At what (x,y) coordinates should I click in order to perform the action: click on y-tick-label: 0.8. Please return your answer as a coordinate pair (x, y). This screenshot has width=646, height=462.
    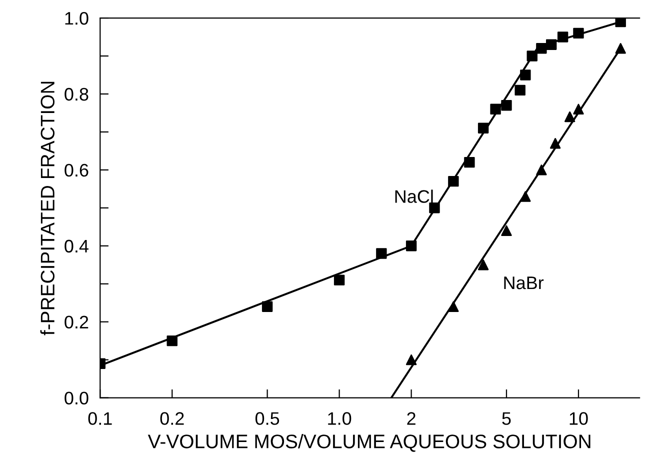
    Looking at the image, I should click on (76, 94).